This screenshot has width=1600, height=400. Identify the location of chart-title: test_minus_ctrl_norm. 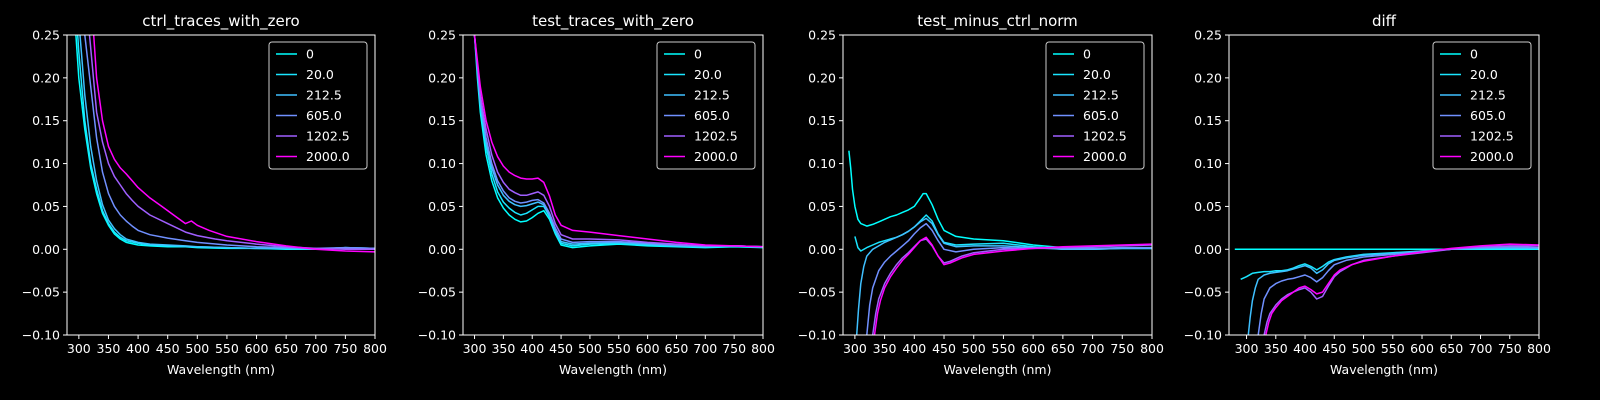
(997, 21).